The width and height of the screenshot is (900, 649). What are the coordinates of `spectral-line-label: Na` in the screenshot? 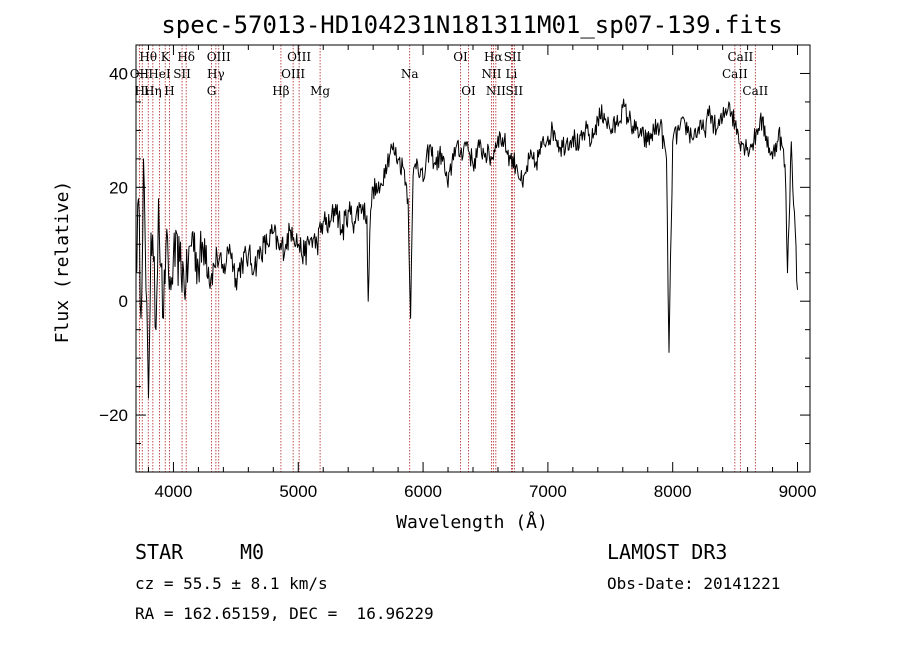 It's located at (410, 74).